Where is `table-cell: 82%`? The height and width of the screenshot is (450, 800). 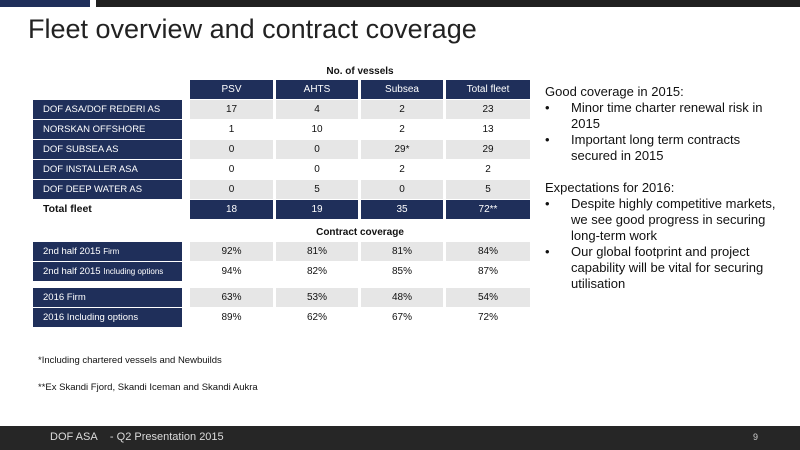
table-cell: 82% is located at coordinates (317, 271).